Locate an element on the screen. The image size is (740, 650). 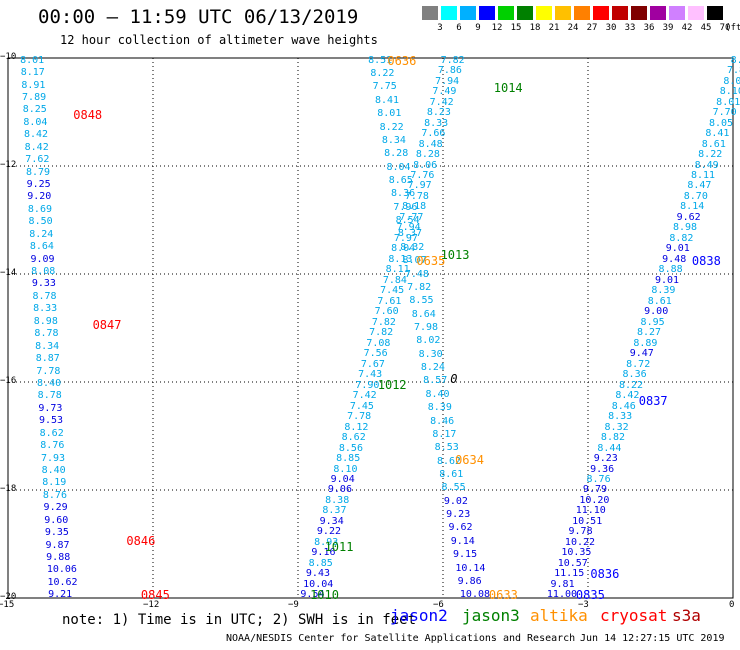
x-tick-label: 0 is located at coordinates (732, 605).